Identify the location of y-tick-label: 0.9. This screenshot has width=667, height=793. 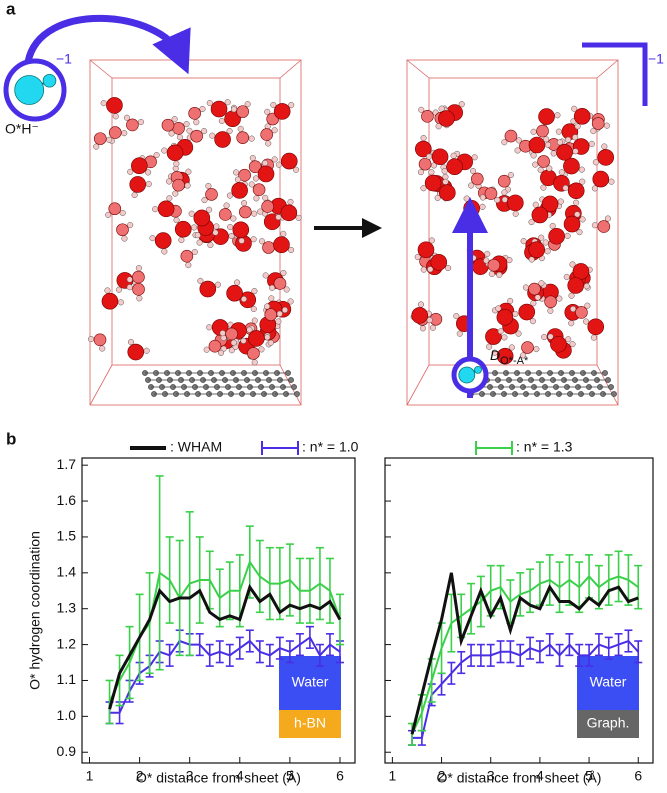
(67, 751).